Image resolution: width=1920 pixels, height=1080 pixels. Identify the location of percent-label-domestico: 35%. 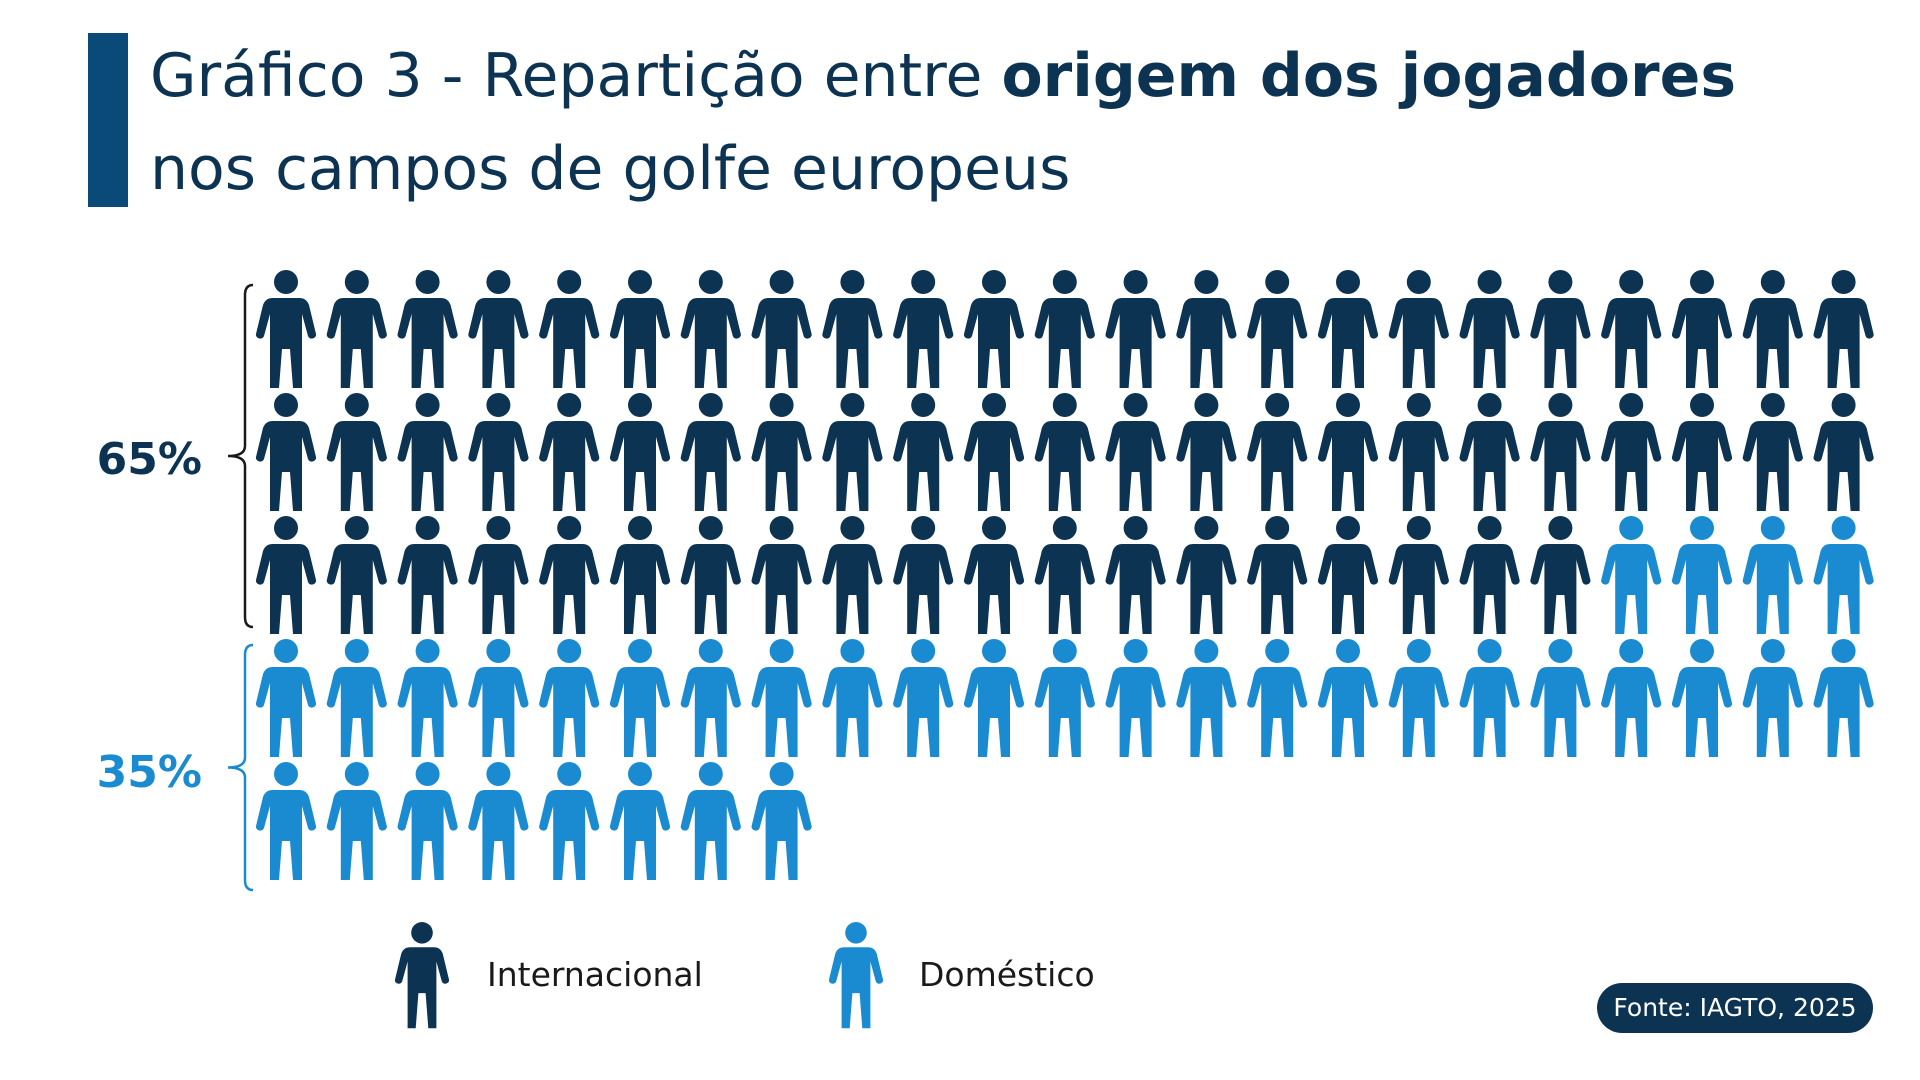
(149, 772).